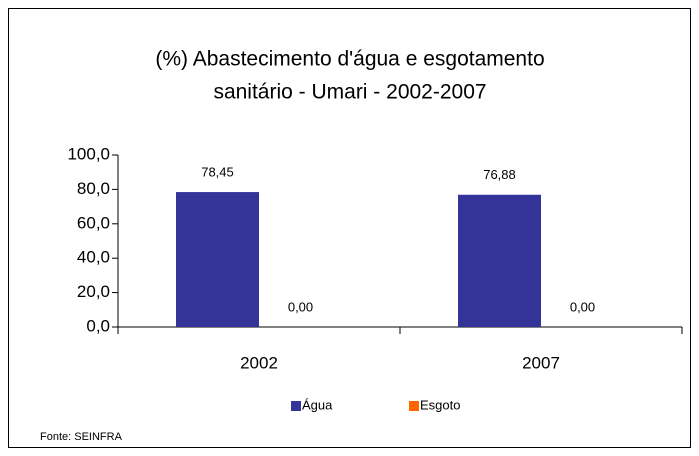 This screenshot has height=456, width=699. I want to click on value-label: 78,45, so click(217, 172).